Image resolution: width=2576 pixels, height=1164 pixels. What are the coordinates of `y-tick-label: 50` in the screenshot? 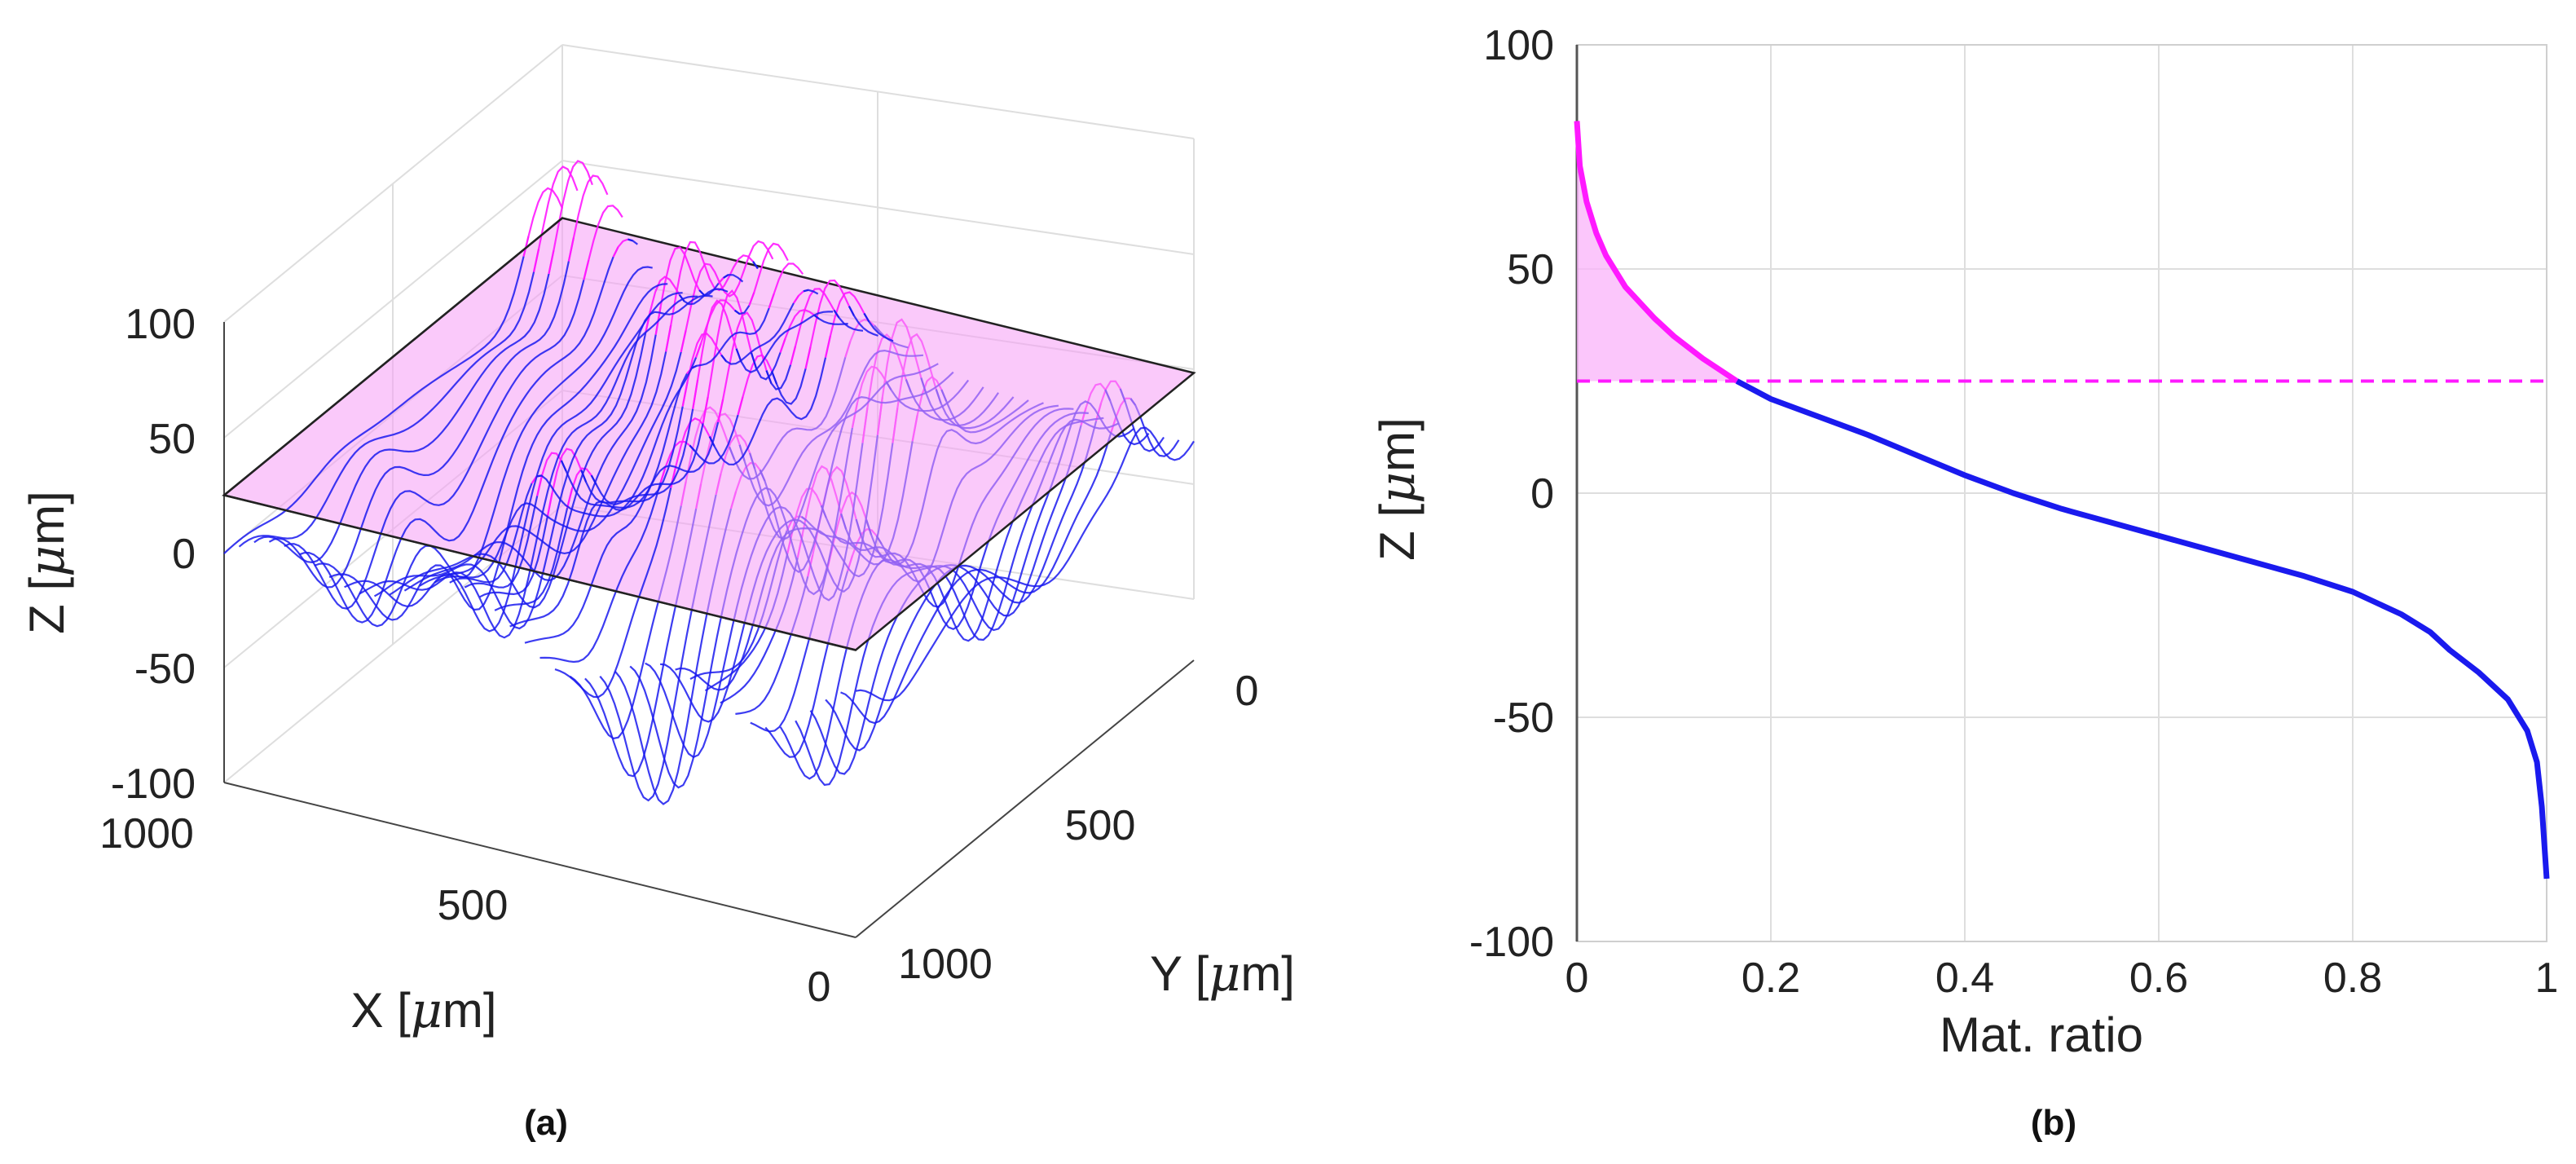 It's located at (1530, 270).